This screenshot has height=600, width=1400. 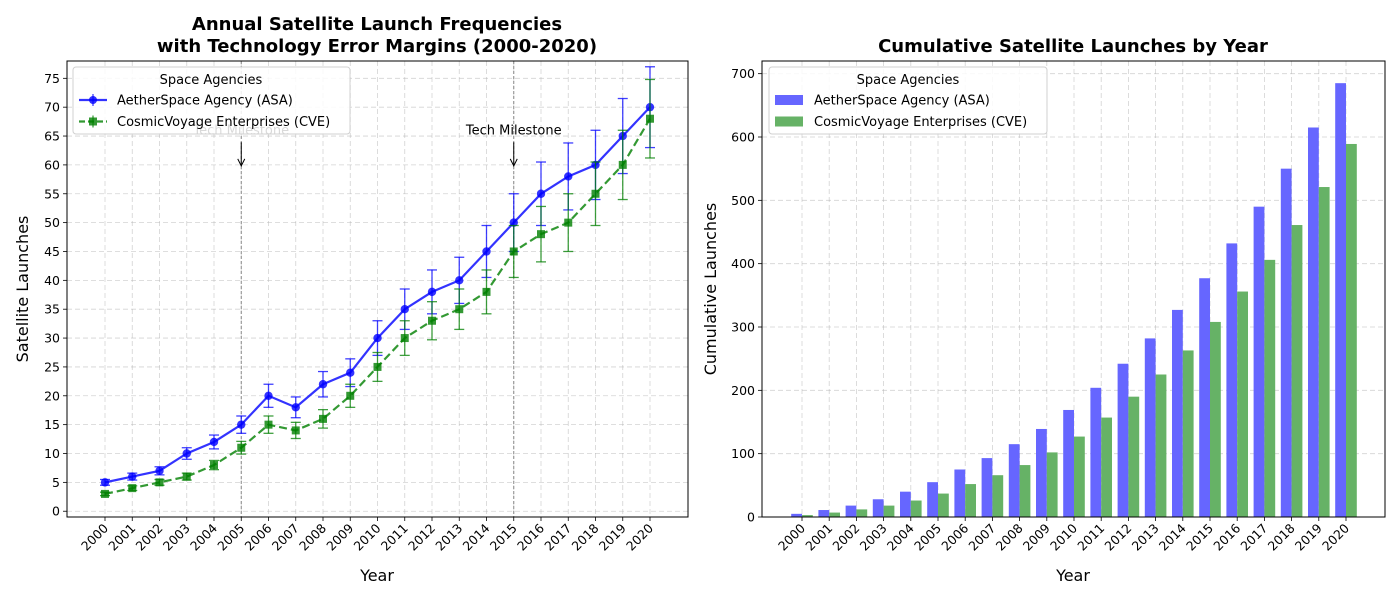 I want to click on y-tick-label: 45, so click(x=52, y=251).